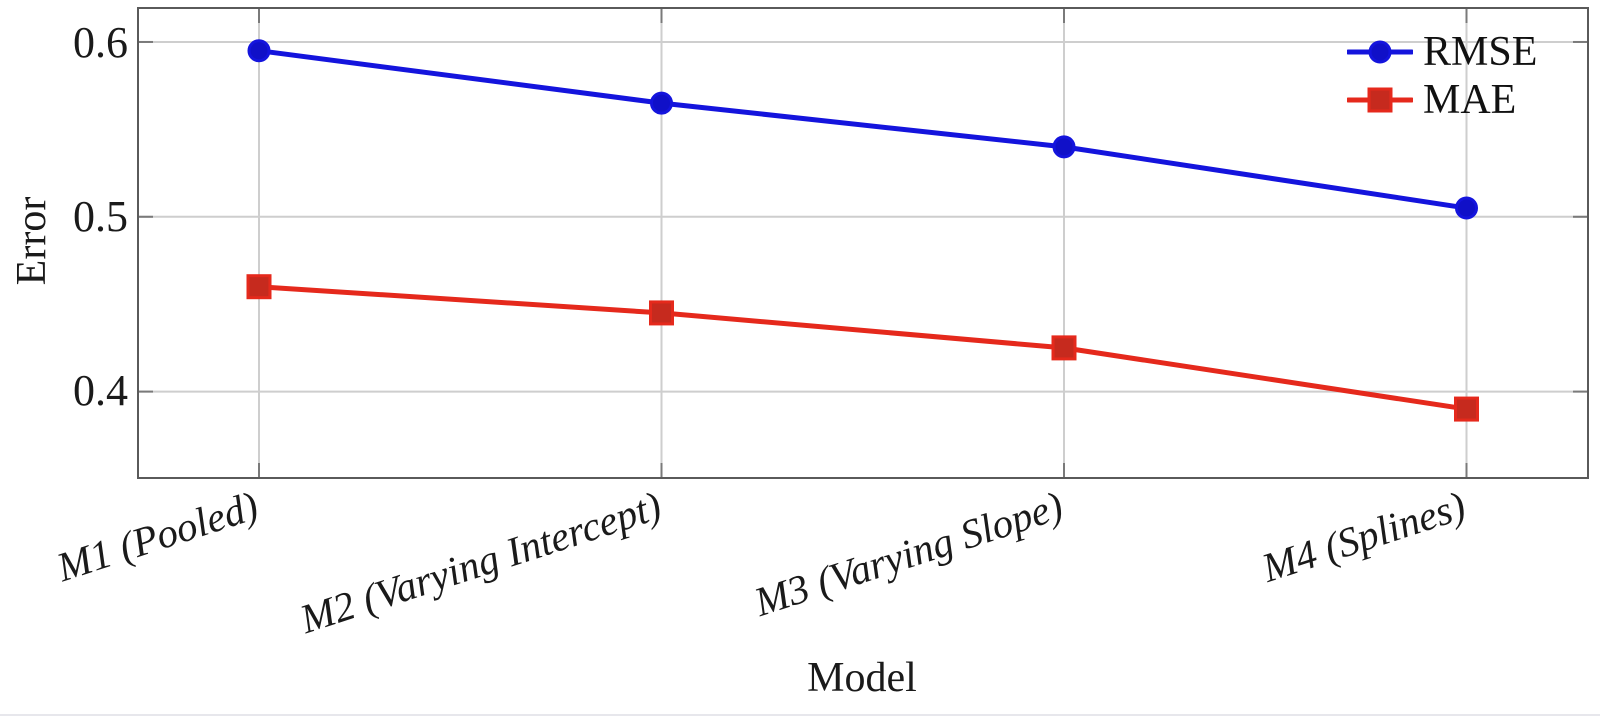 This screenshot has width=1600, height=716. What do you see at coordinates (1380, 100) in the screenshot?
I see `mae-line-marker-icon` at bounding box center [1380, 100].